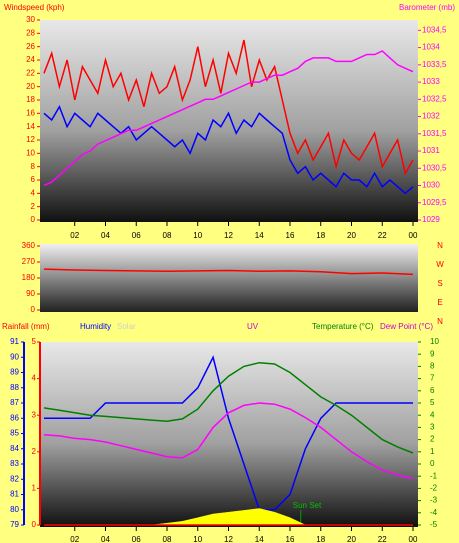 The width and height of the screenshot is (459, 543). Describe the element at coordinates (30, 46) in the screenshot. I see `y-tick-label: 26` at that location.